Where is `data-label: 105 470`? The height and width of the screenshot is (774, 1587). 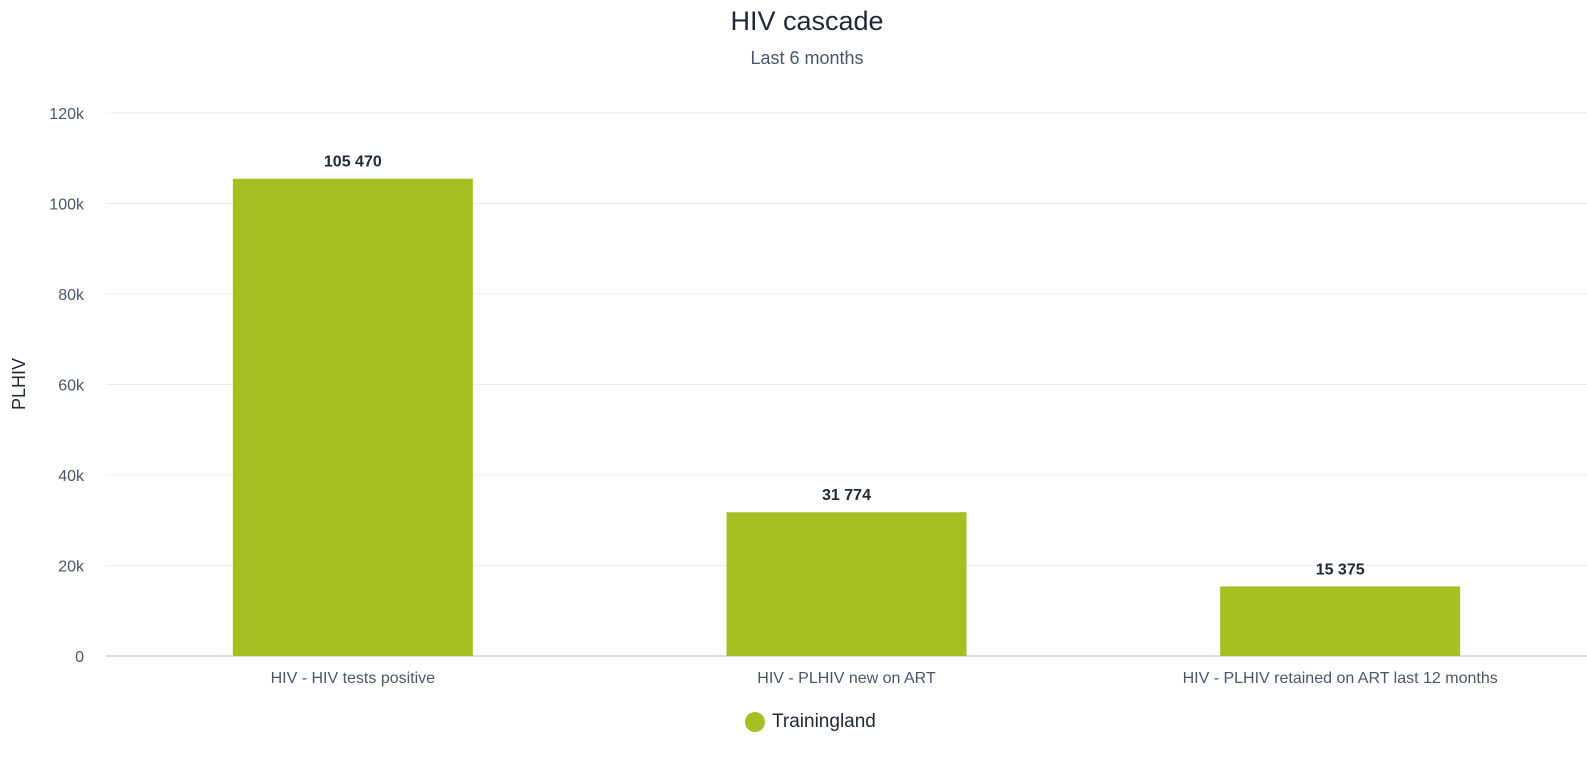
data-label: 105 470 is located at coordinates (353, 162).